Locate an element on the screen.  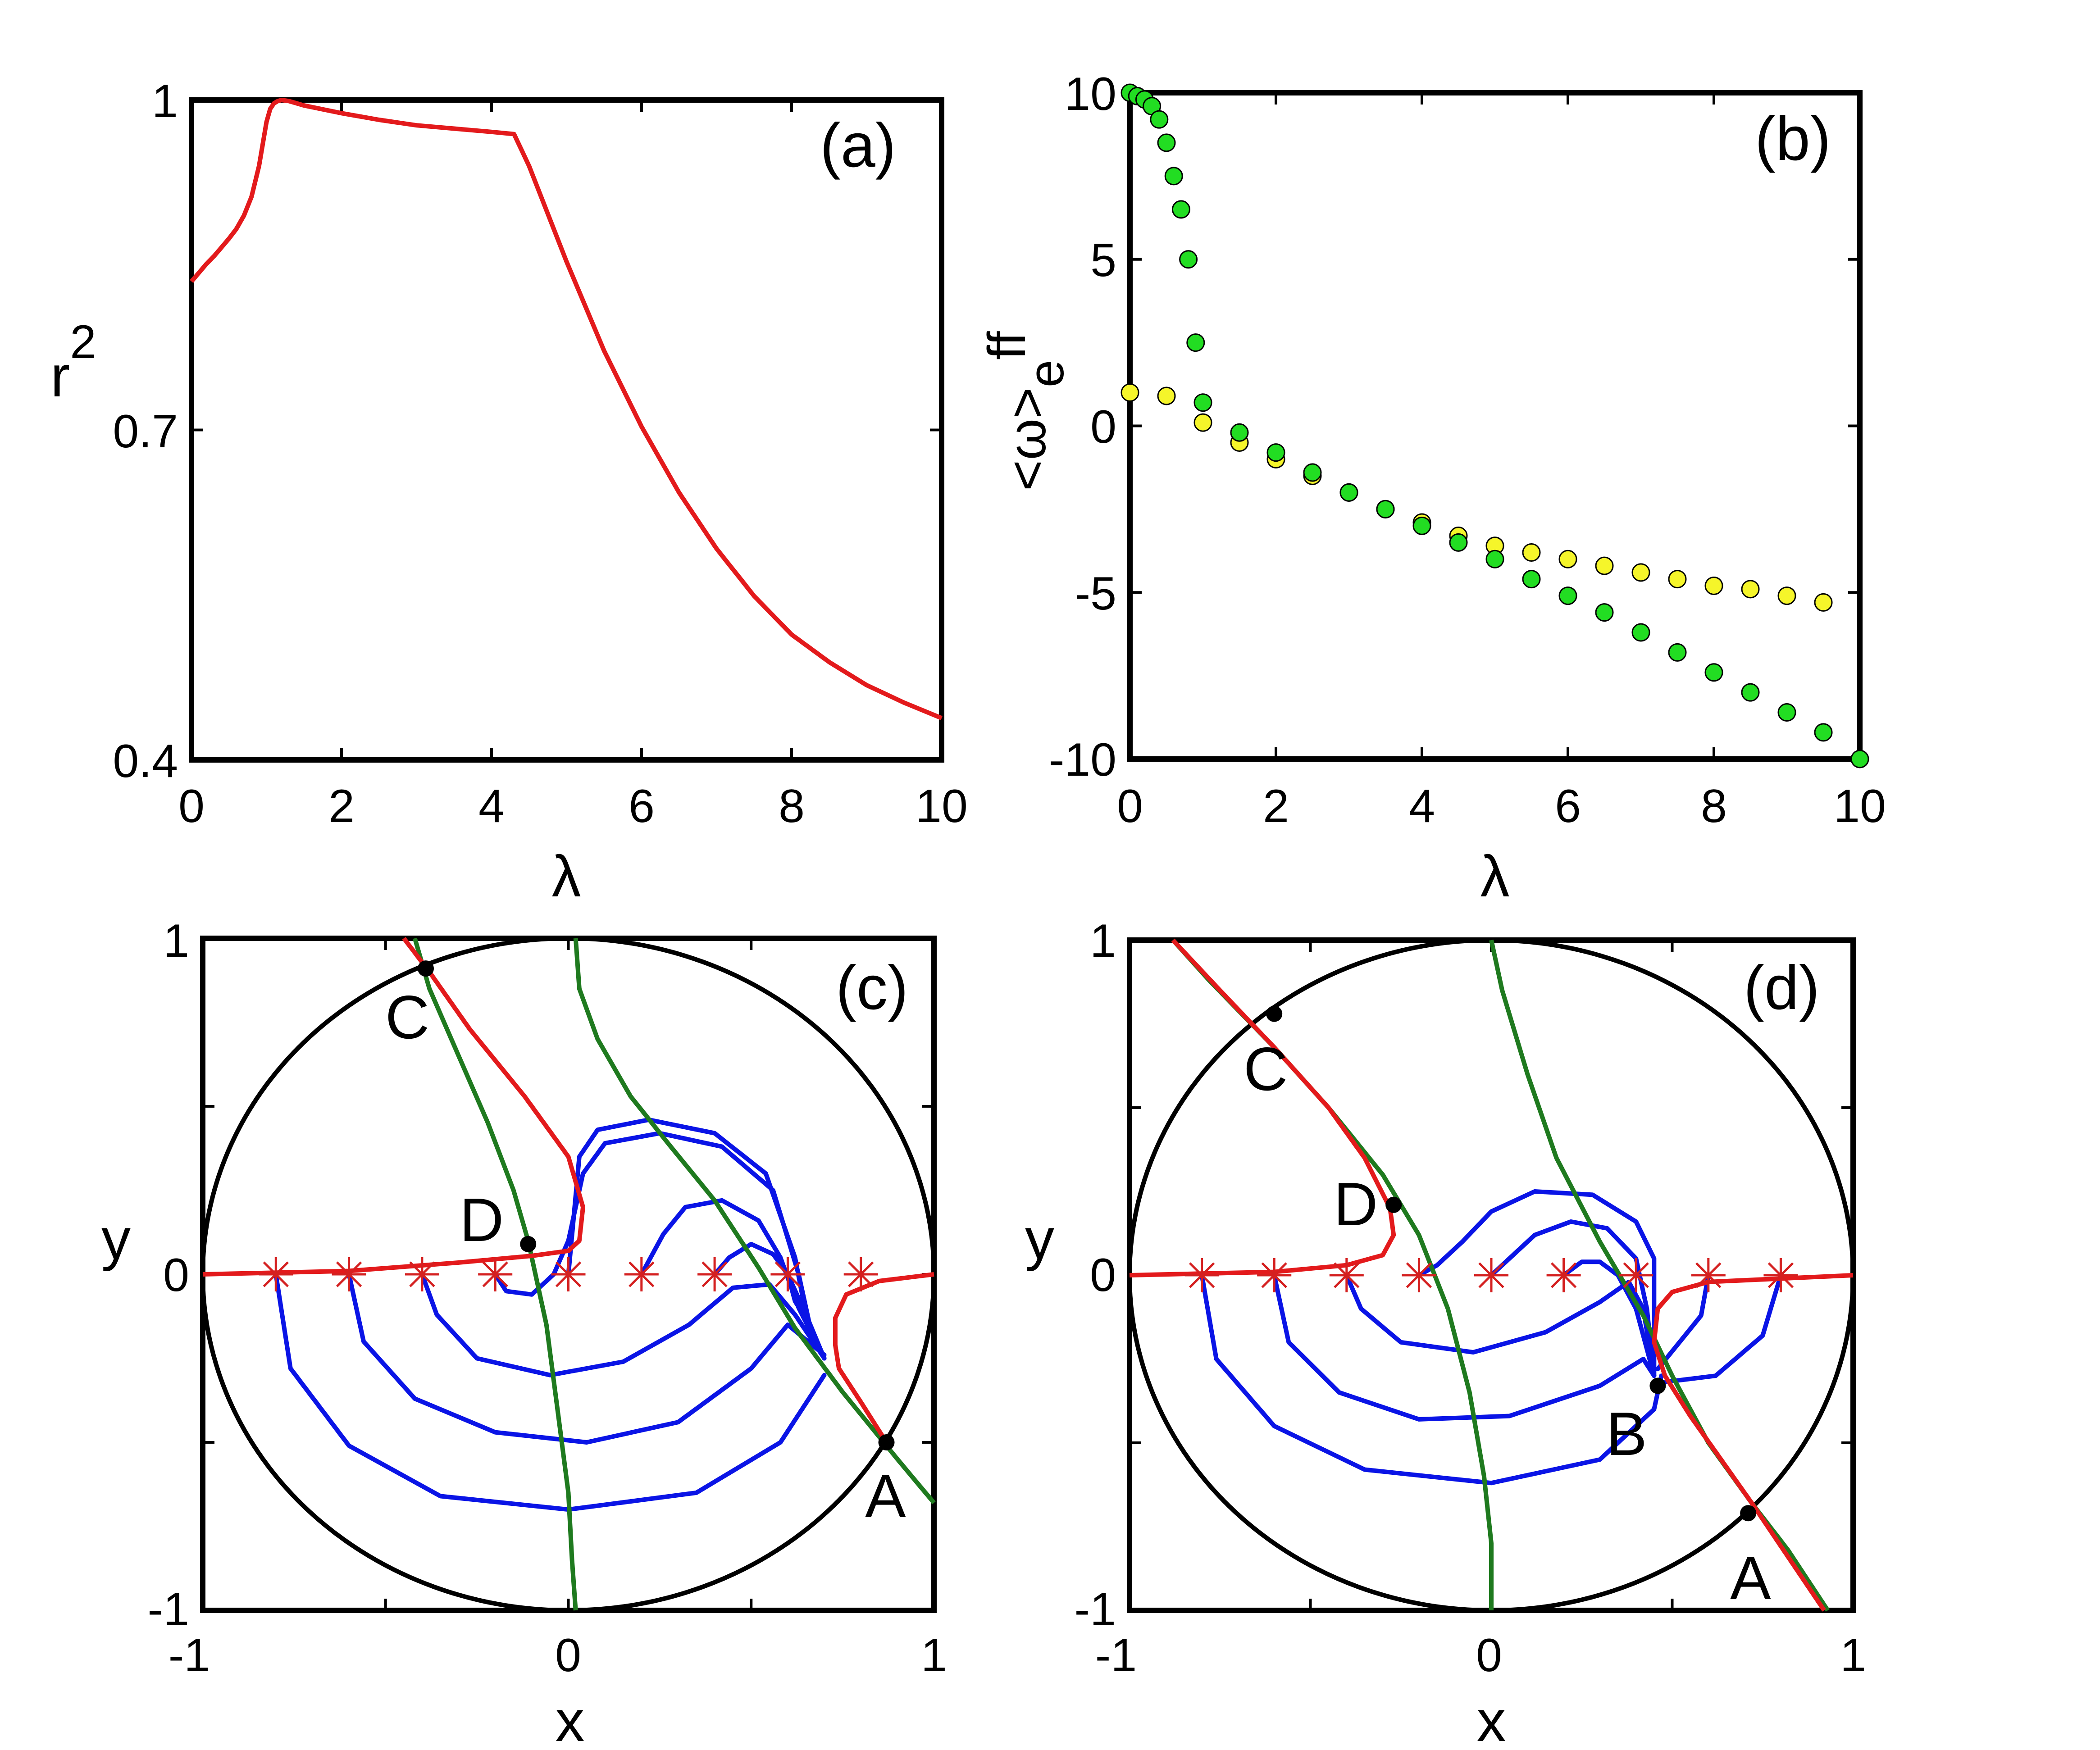
panel-b-label: (b) is located at coordinates (1793, 139).